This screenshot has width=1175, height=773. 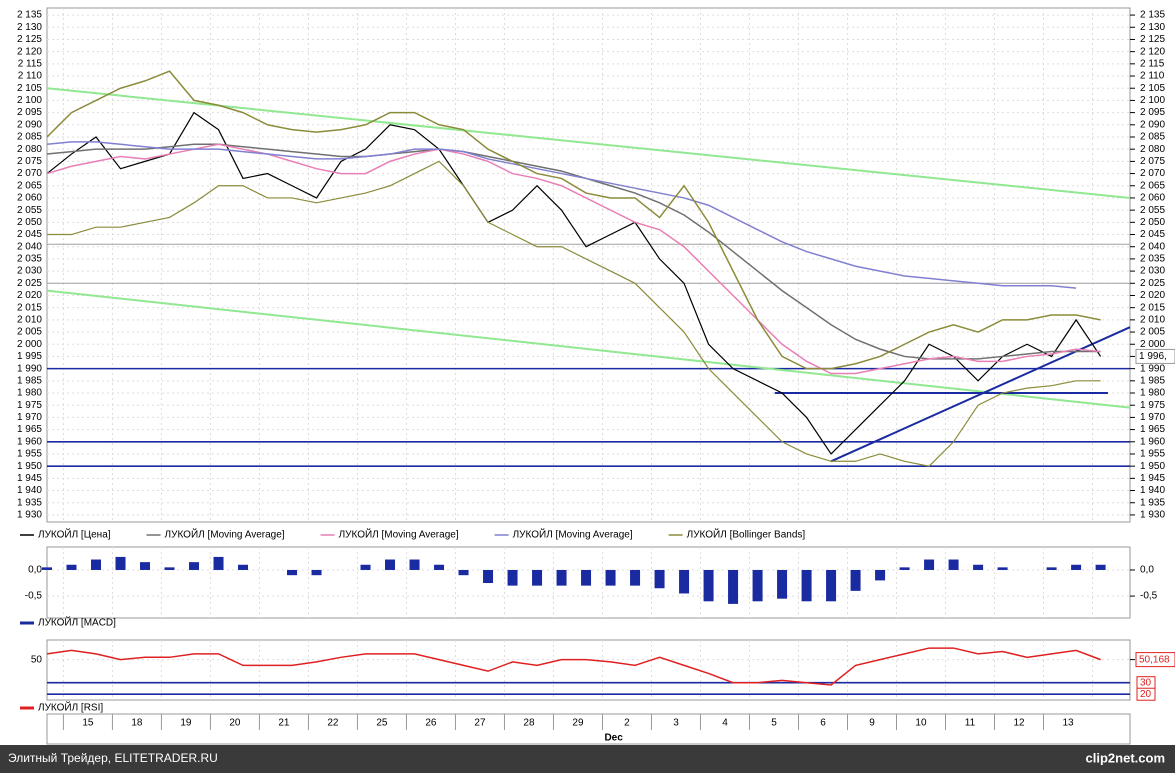 I want to click on x-tick-label: 29, so click(x=578, y=723).